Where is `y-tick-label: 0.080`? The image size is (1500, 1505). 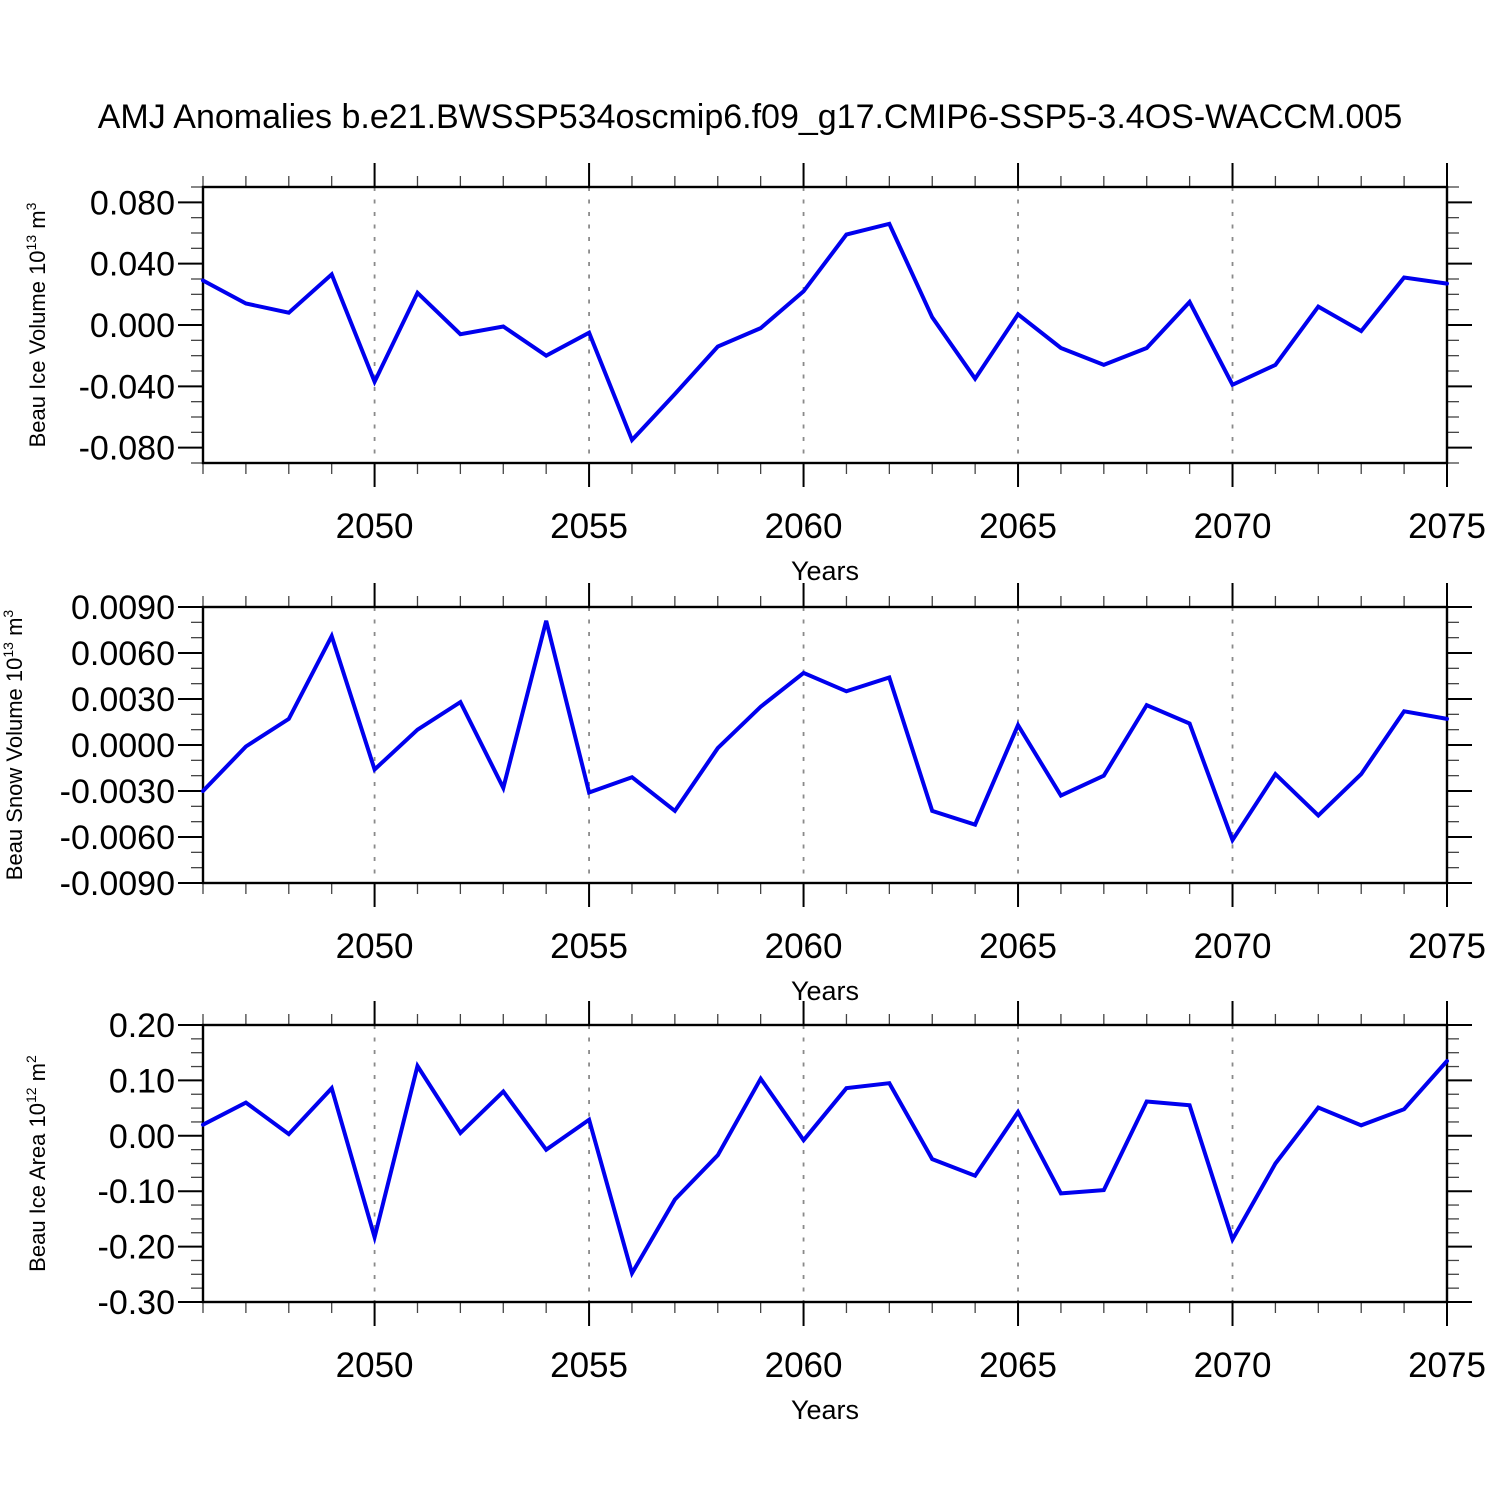 y-tick-label: 0.080 is located at coordinates (132, 203).